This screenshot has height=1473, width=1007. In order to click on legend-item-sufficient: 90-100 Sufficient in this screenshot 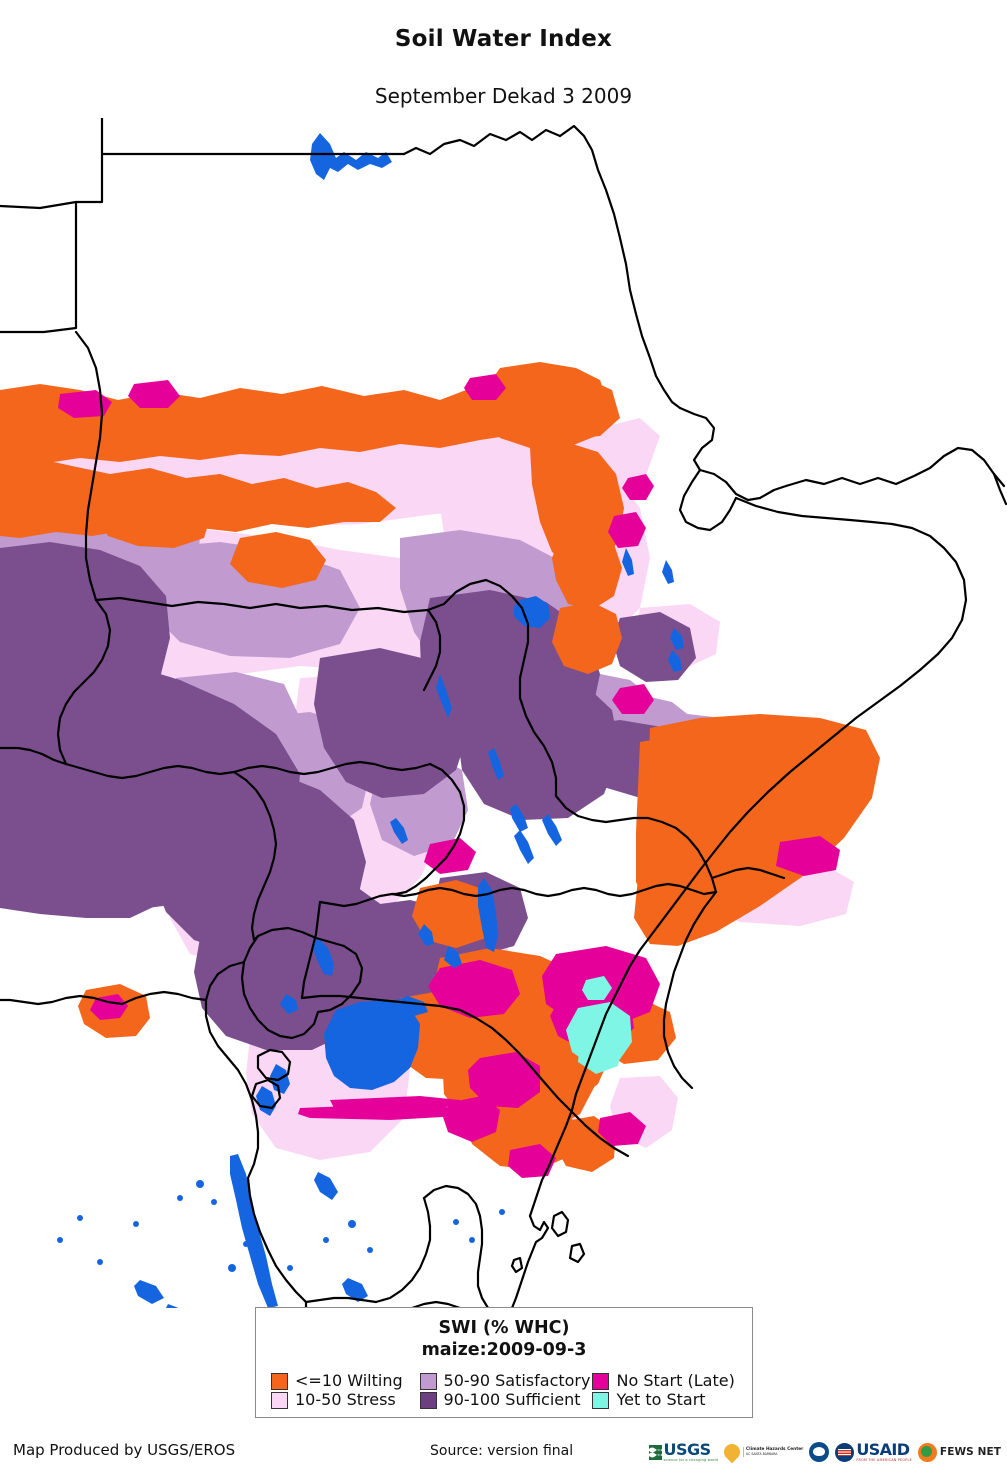, I will do `click(504, 1400)`.